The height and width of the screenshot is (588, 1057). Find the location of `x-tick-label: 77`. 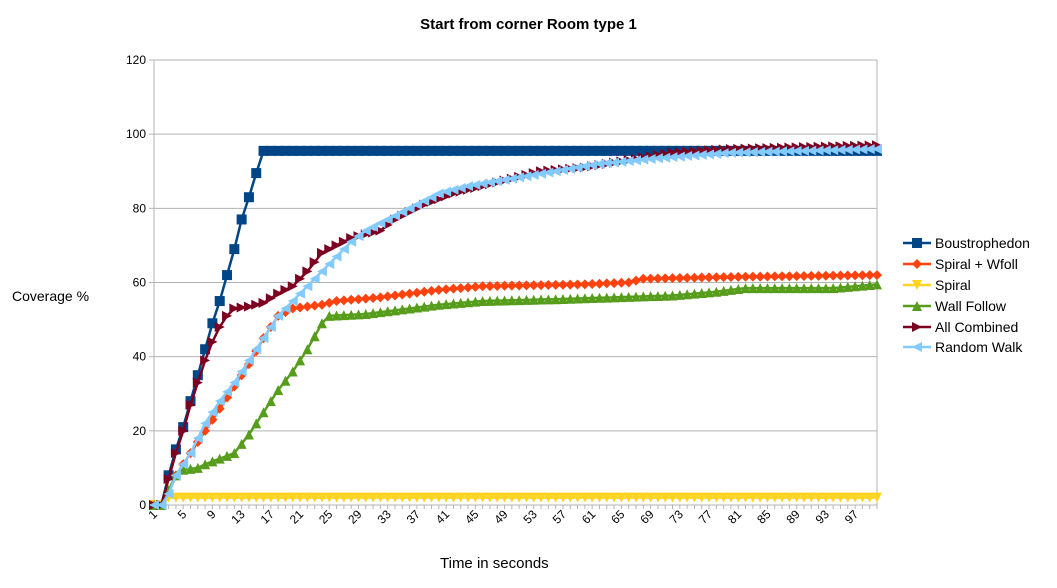

x-tick-label: 77 is located at coordinates (706, 517).